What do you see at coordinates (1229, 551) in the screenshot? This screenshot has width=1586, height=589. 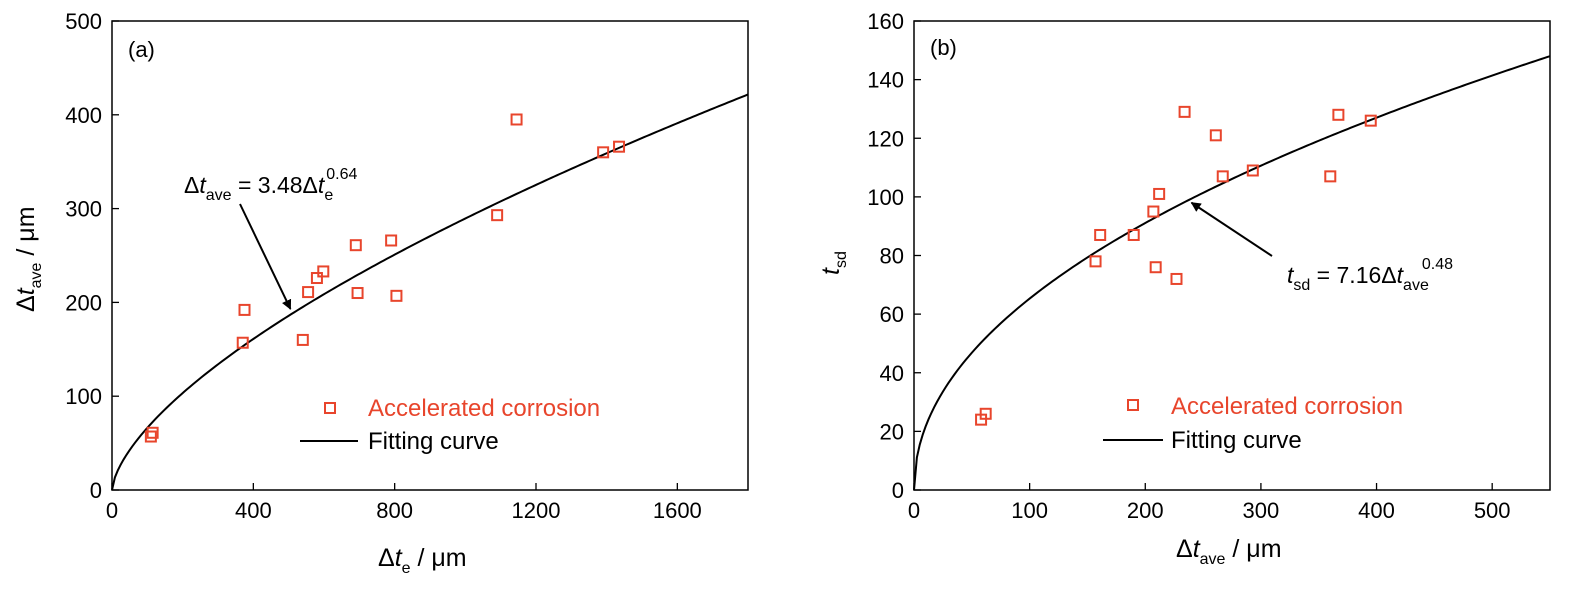 I see `chart-b-x-axis-label: Δtave / μm` at bounding box center [1229, 551].